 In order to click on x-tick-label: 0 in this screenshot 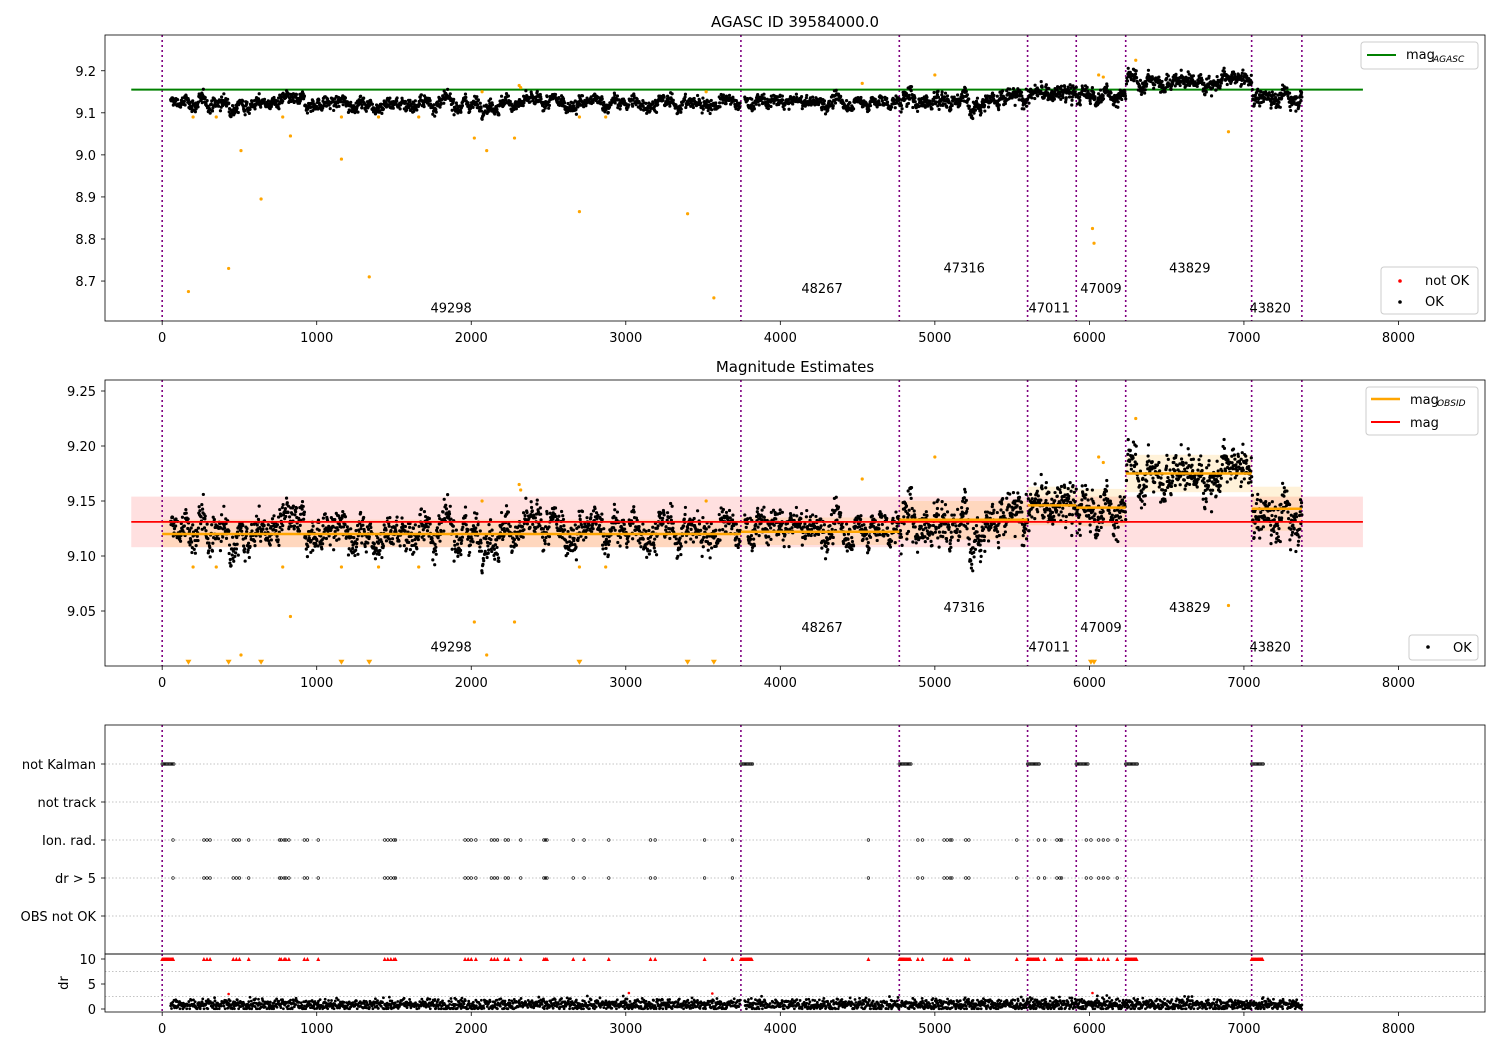, I will do `click(162, 338)`.